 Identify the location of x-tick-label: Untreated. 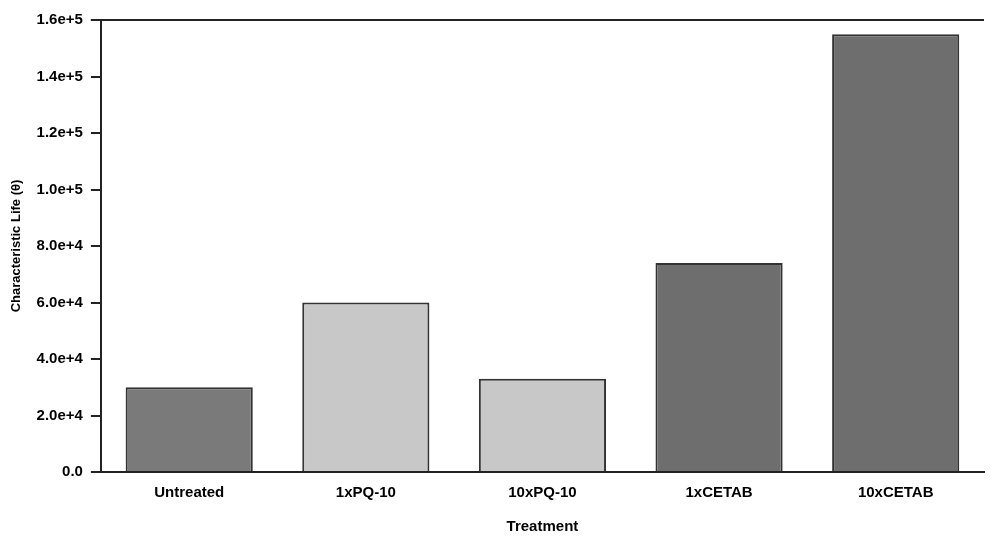
(189, 492).